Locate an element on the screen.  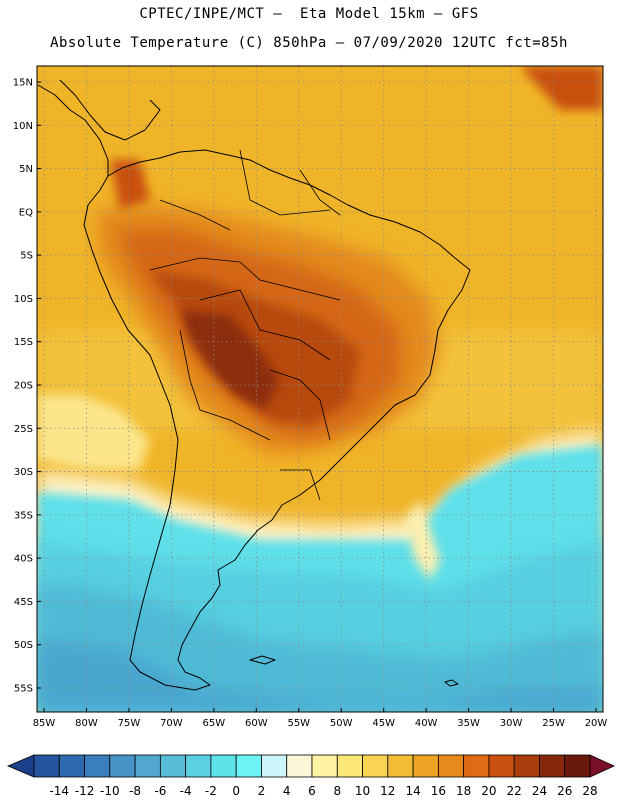
colorbar-tick-label: -2 is located at coordinates (211, 791).